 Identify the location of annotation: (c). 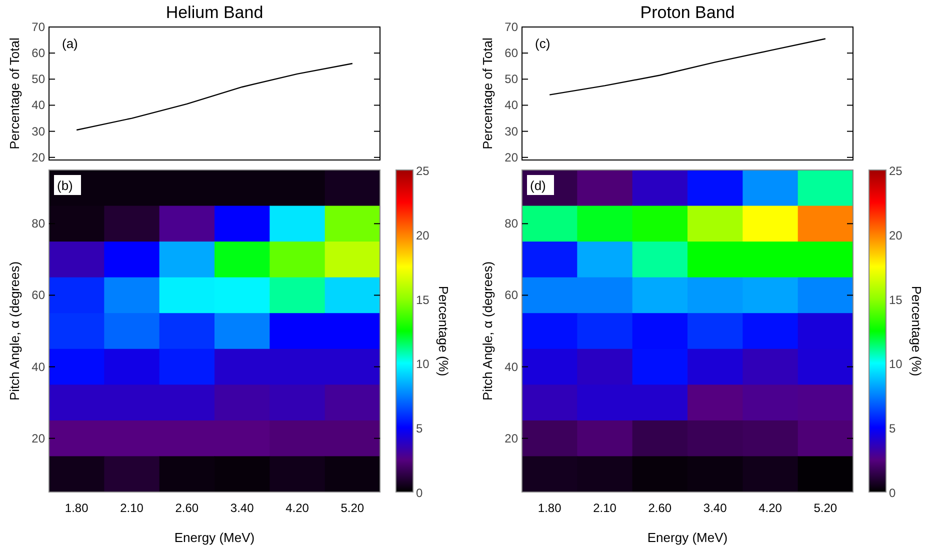
(542, 43).